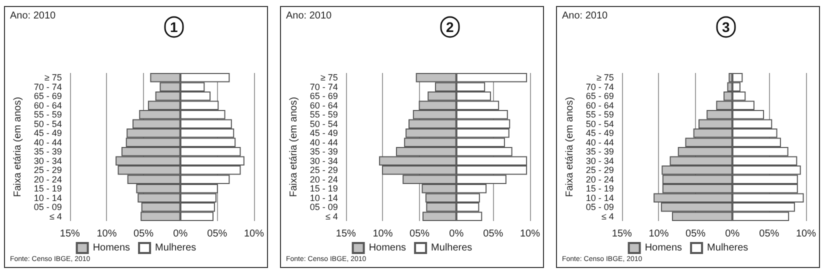 Image resolution: width=824 pixels, height=275 pixels. What do you see at coordinates (174, 27) in the screenshot?
I see `chart-title: 1` at bounding box center [174, 27].